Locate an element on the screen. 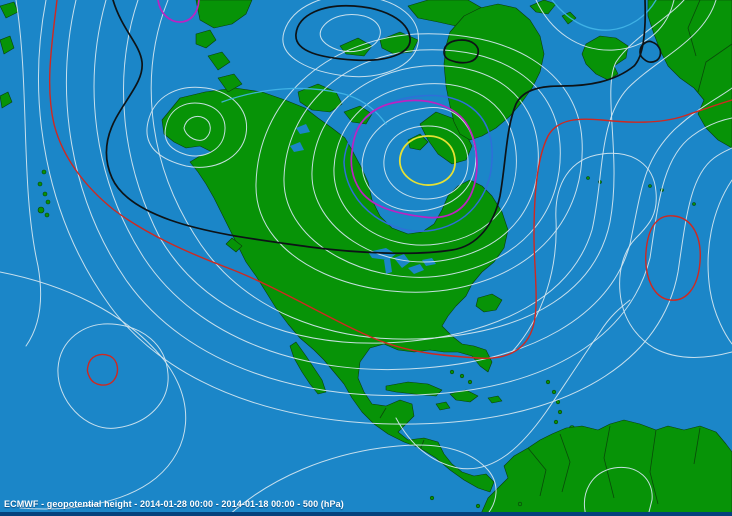 The image size is (732, 516). lake-huron is located at coordinates (402, 261).